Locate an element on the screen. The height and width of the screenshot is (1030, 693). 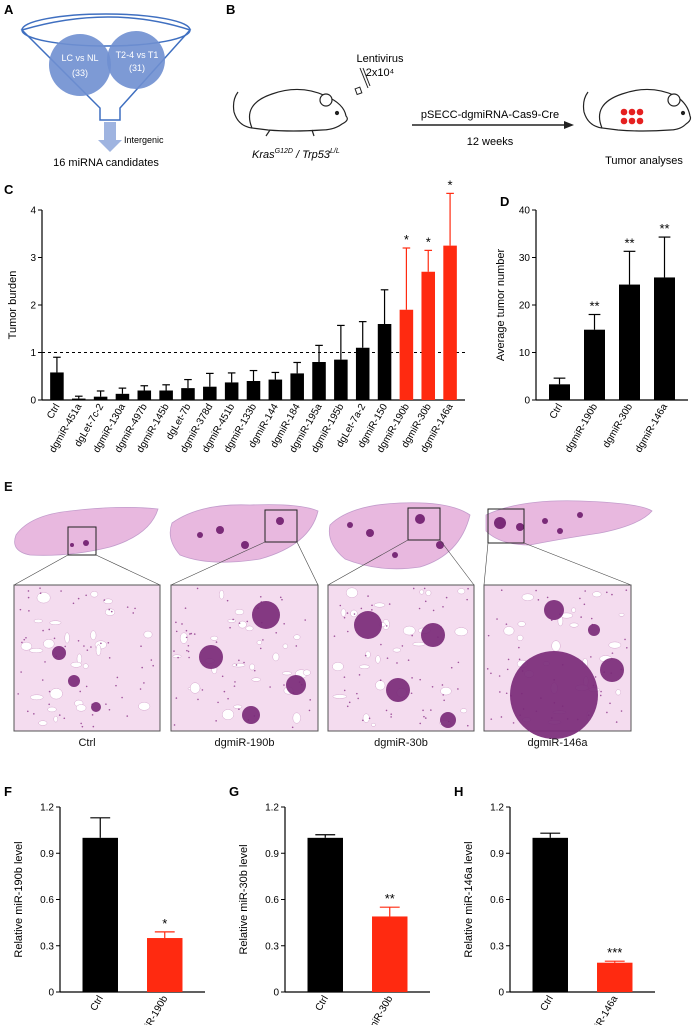
funnel-arrow-icon is located at coordinates (110, 137).